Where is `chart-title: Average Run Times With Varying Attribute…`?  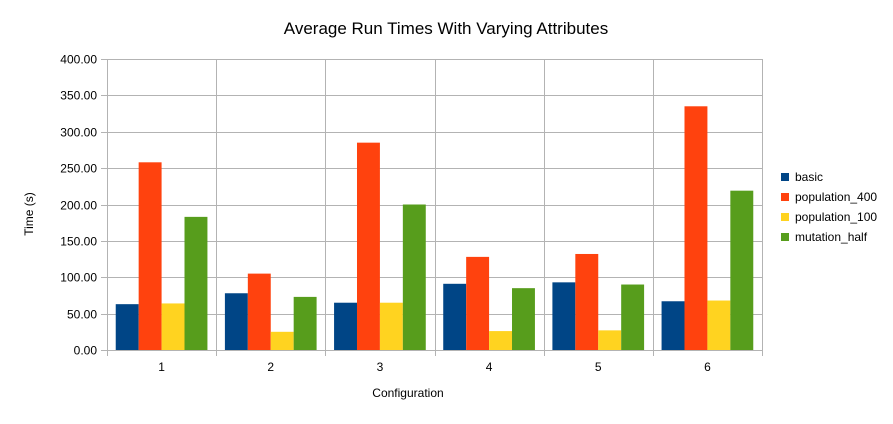
chart-title: Average Run Times With Varying Attribute… is located at coordinates (446, 28).